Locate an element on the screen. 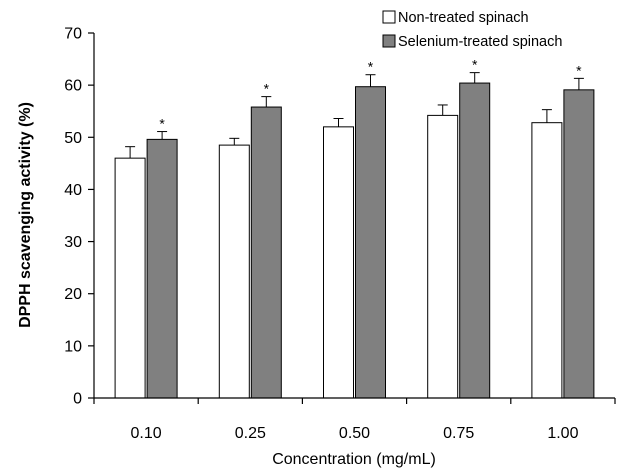  y-tick-label: 70 is located at coordinates (73, 34).